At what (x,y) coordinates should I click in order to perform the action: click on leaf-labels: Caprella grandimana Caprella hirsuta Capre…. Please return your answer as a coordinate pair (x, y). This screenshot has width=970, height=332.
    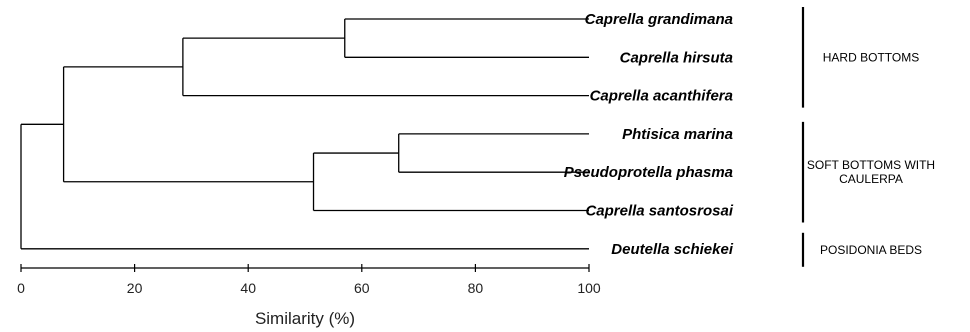
    Looking at the image, I should click on (649, 134).